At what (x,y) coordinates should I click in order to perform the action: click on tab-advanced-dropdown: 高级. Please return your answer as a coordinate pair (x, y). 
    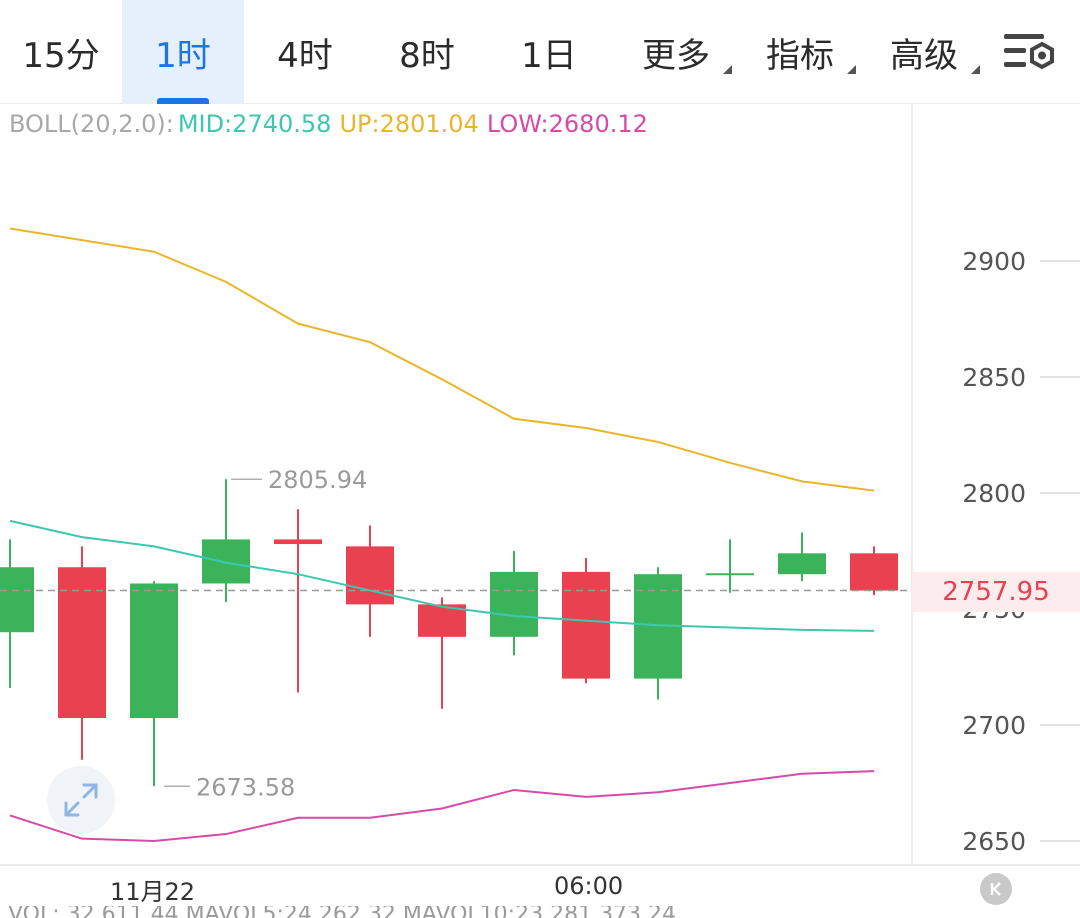
    Looking at the image, I should click on (924, 52).